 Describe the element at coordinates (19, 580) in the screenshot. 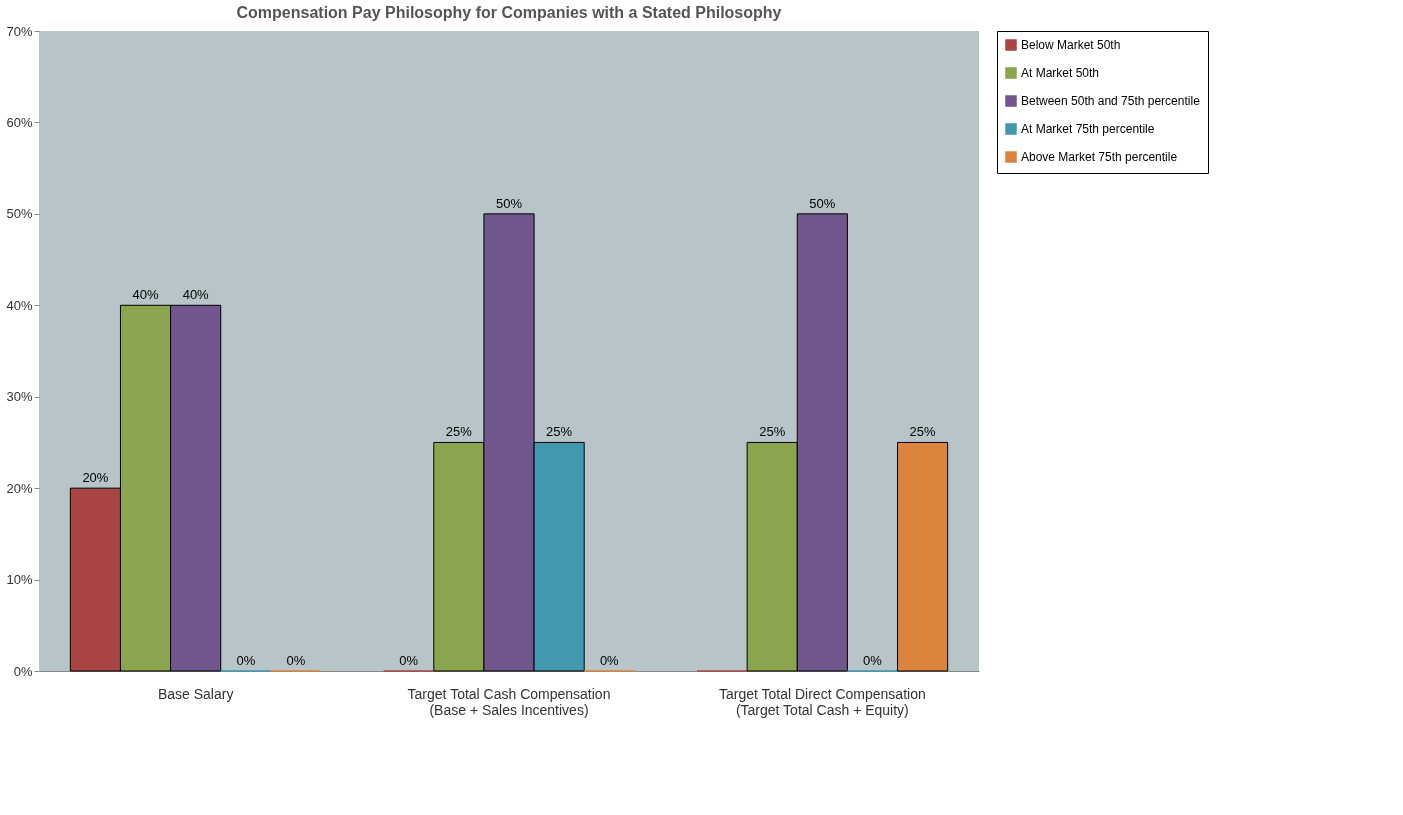

I see `y-tick-label: 10%` at that location.